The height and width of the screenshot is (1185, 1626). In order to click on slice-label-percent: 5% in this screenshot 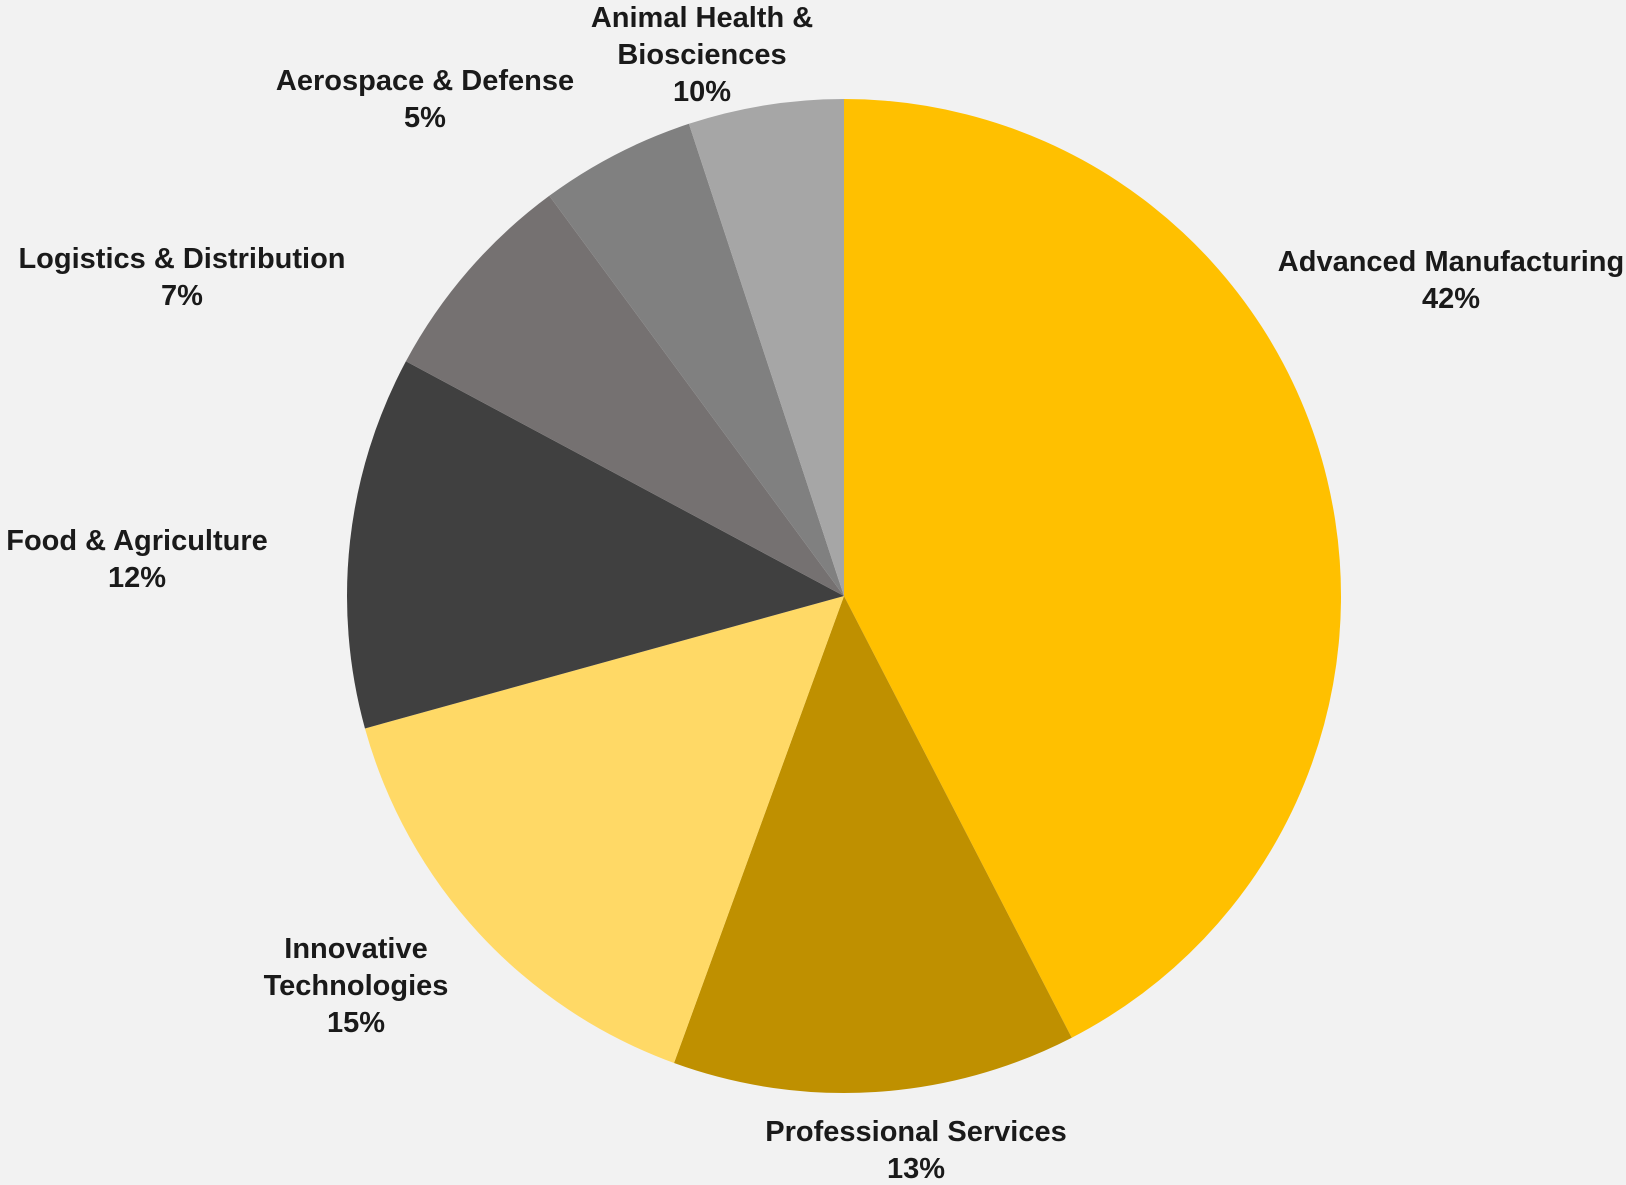, I will do `click(425, 118)`.